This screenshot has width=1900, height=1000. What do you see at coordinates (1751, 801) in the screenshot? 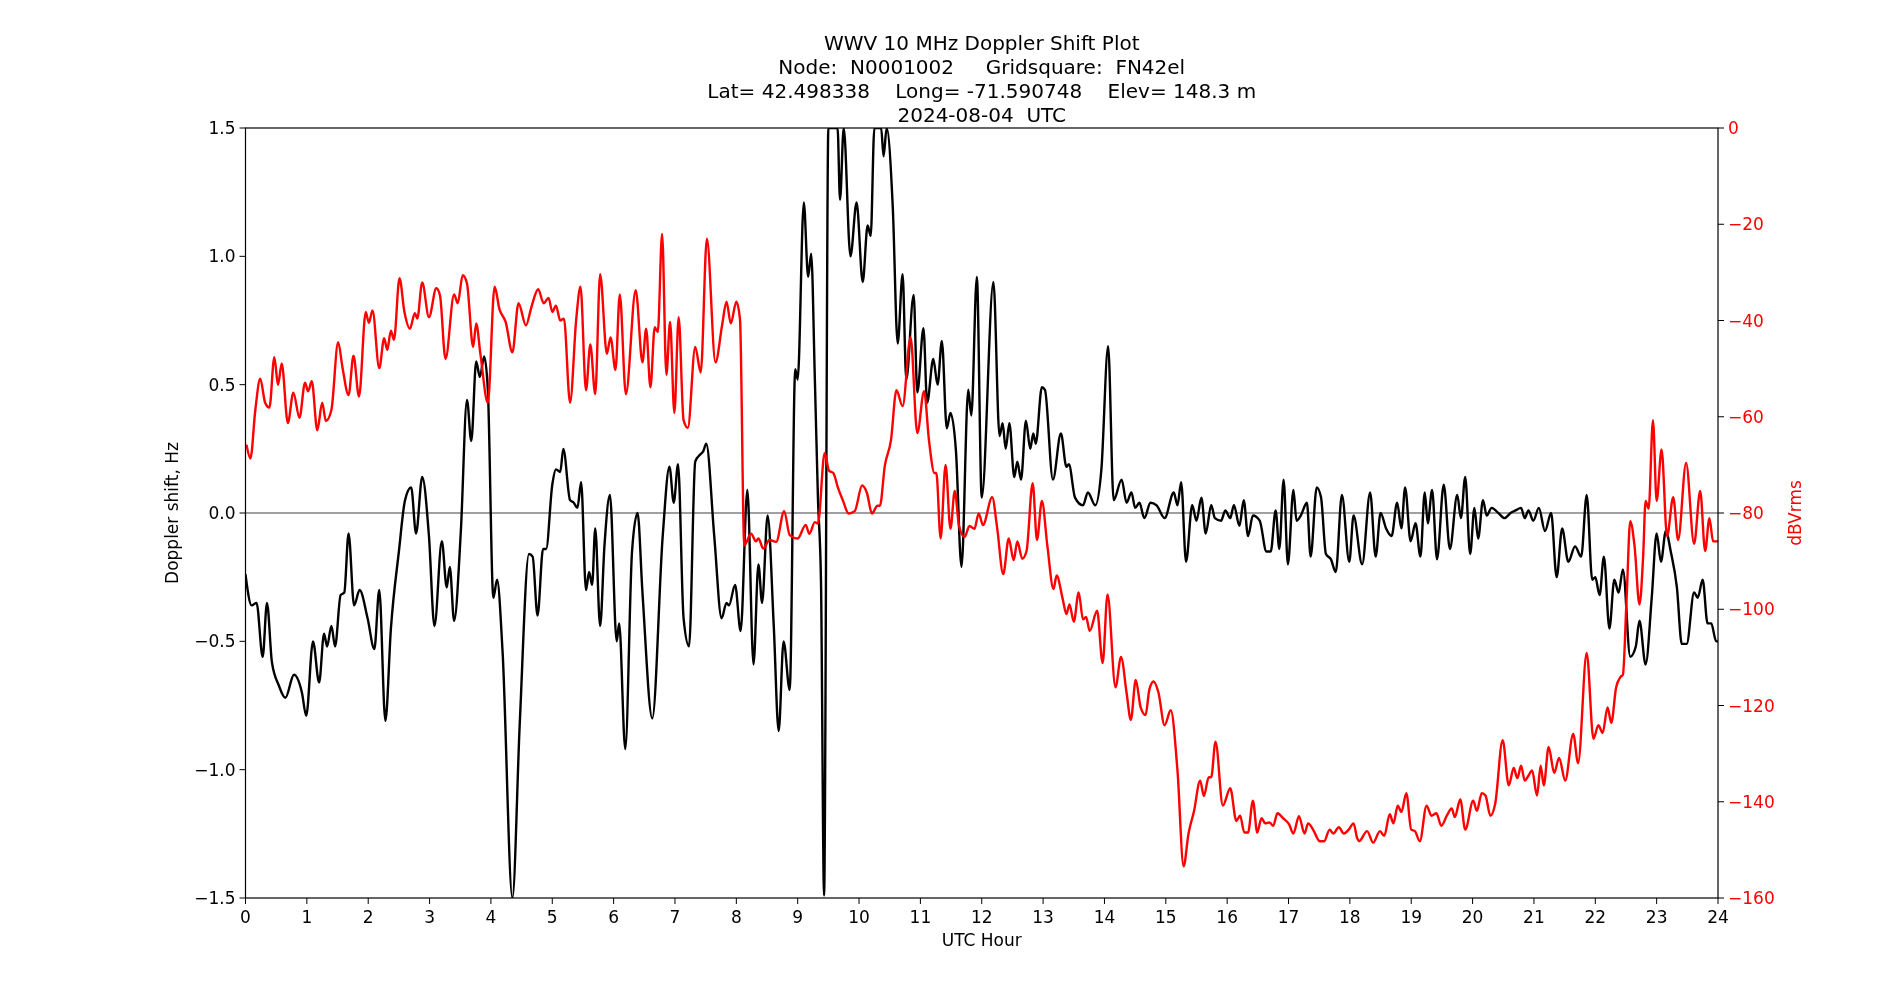
I see `y2-tick-label: −140` at bounding box center [1751, 801].